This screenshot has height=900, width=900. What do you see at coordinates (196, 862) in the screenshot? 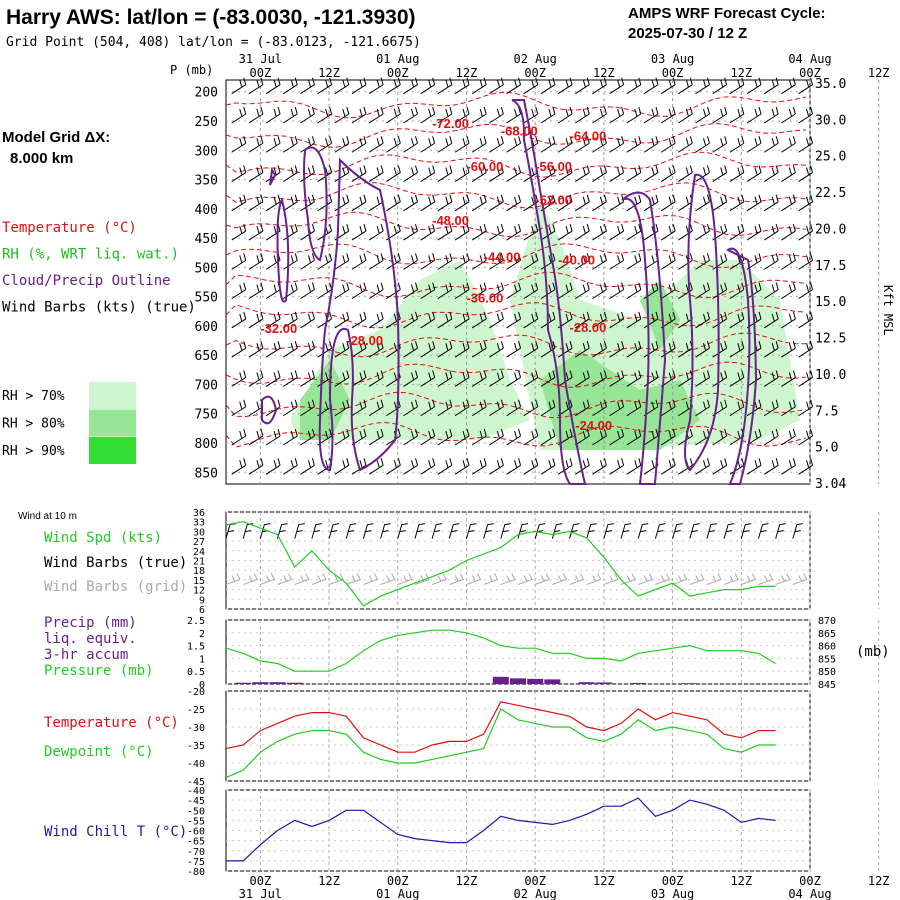
I see `value-tick-label: -75` at bounding box center [196, 862].